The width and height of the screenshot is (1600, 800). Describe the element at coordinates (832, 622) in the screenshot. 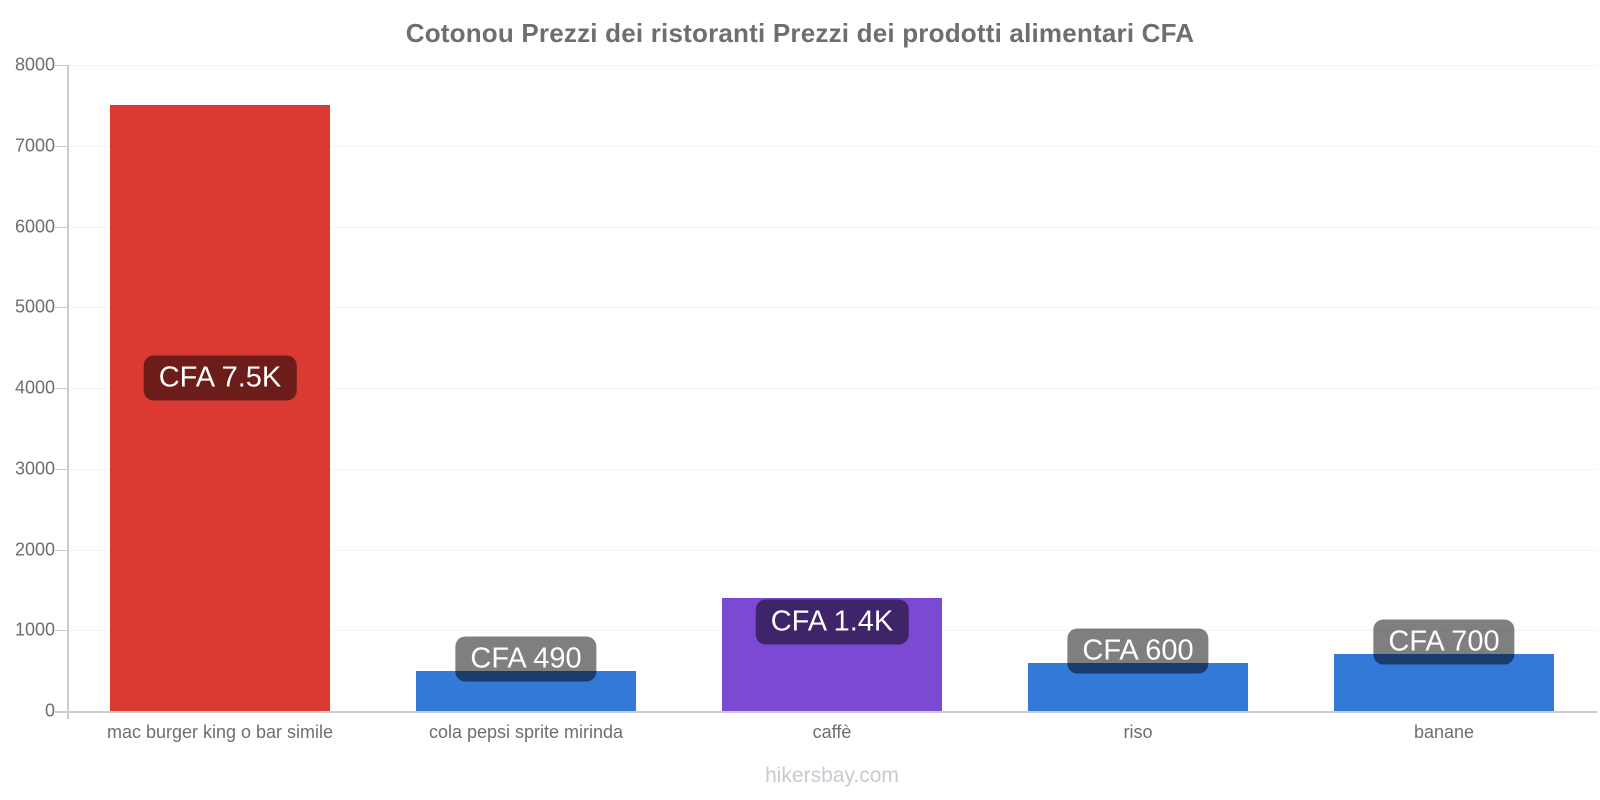

I see `bar-value-label: CFA 1.4K` at that location.